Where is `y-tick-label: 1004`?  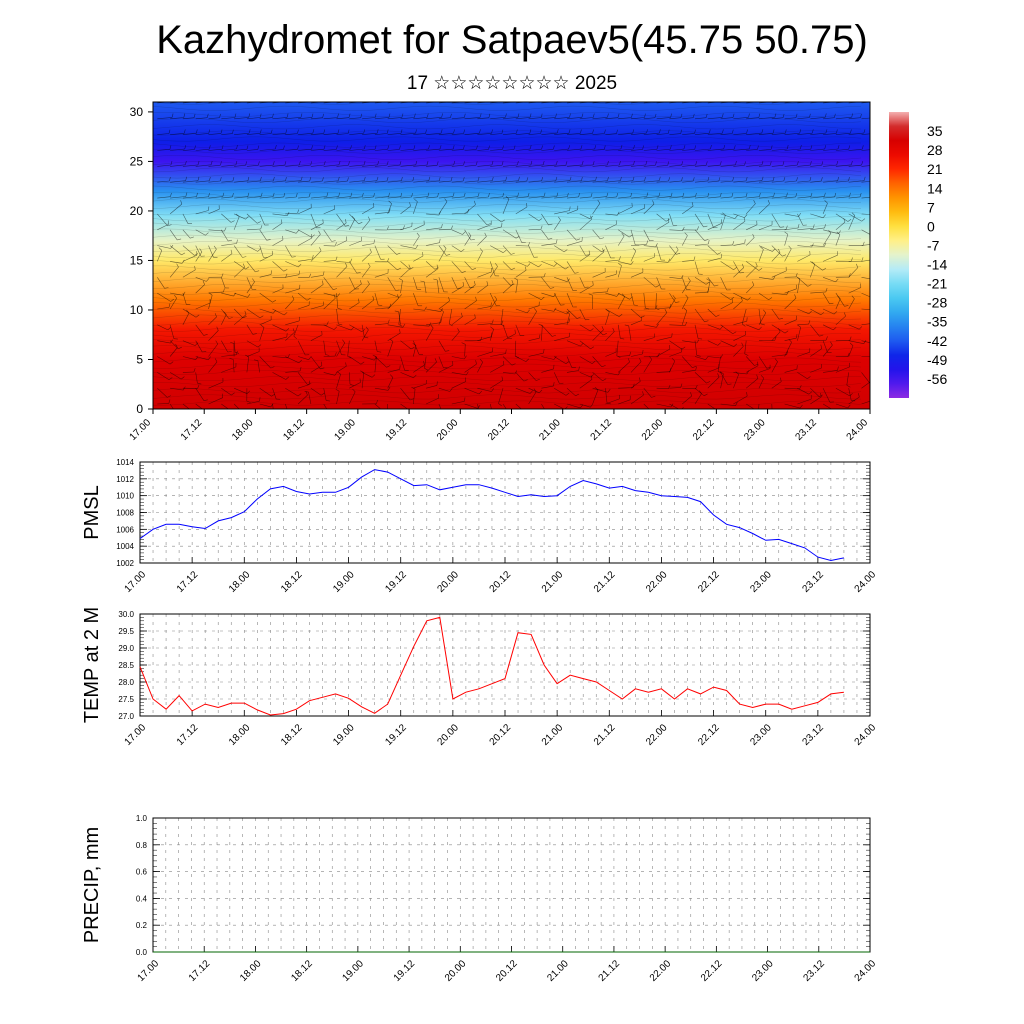
y-tick-label: 1004 is located at coordinates (125, 546).